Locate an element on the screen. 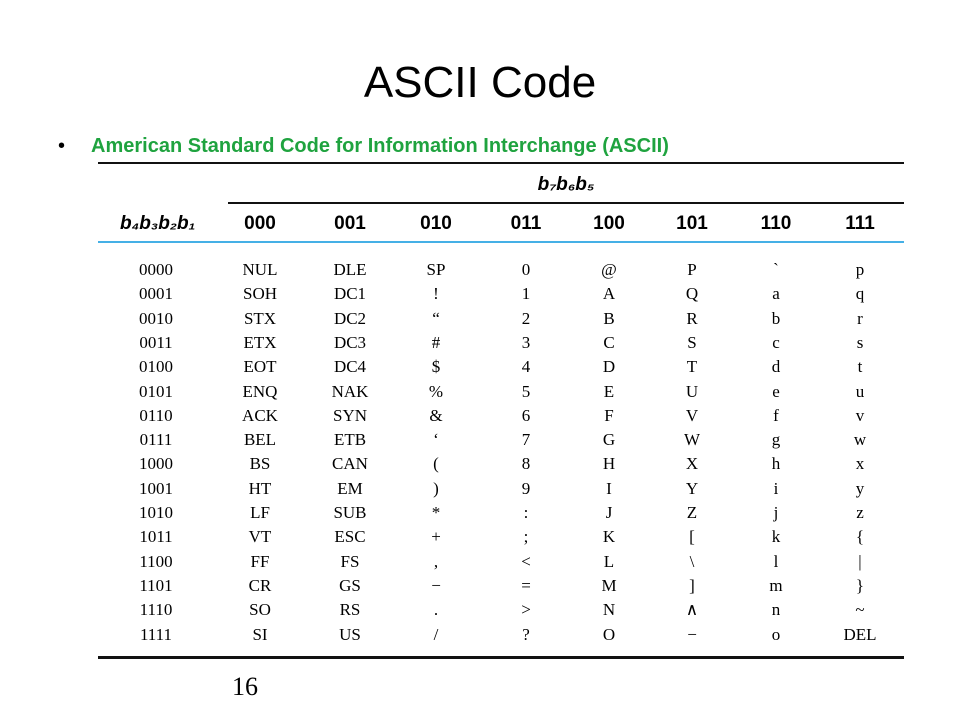  row-code-1001: 1001 is located at coordinates (156, 488).